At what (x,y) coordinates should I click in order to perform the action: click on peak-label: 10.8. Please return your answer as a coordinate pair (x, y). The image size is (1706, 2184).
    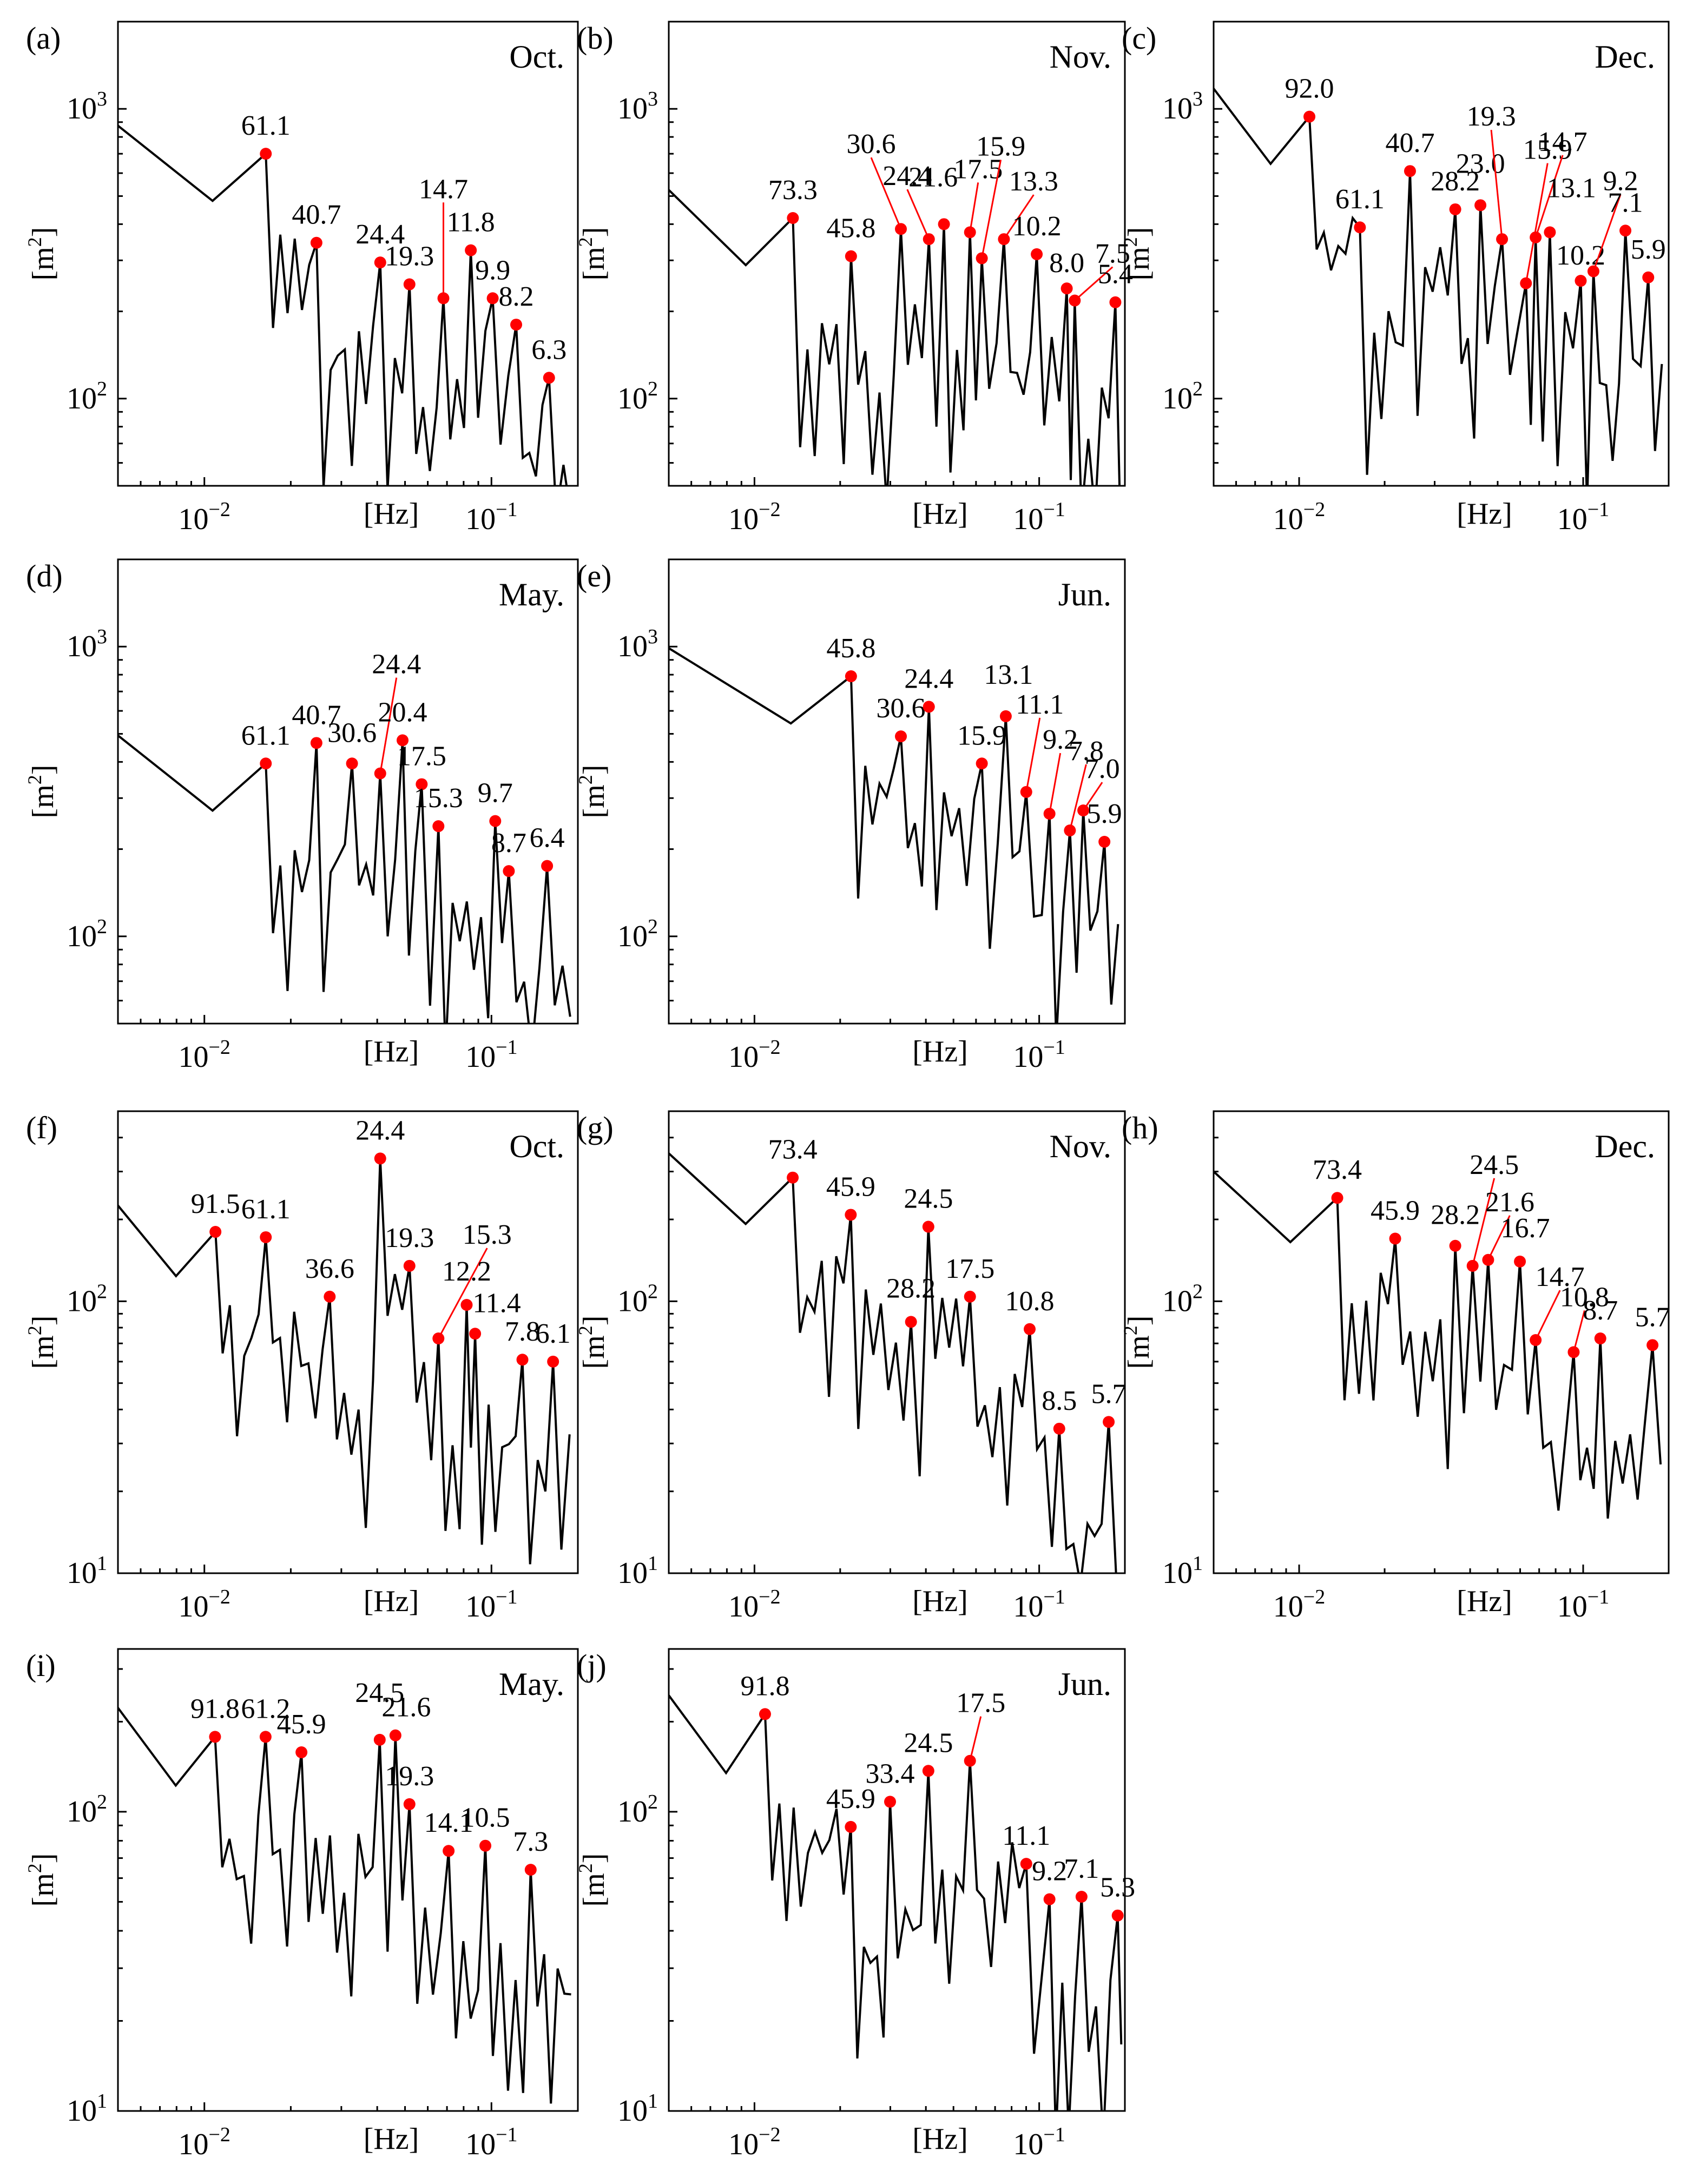
    Looking at the image, I should click on (1030, 1301).